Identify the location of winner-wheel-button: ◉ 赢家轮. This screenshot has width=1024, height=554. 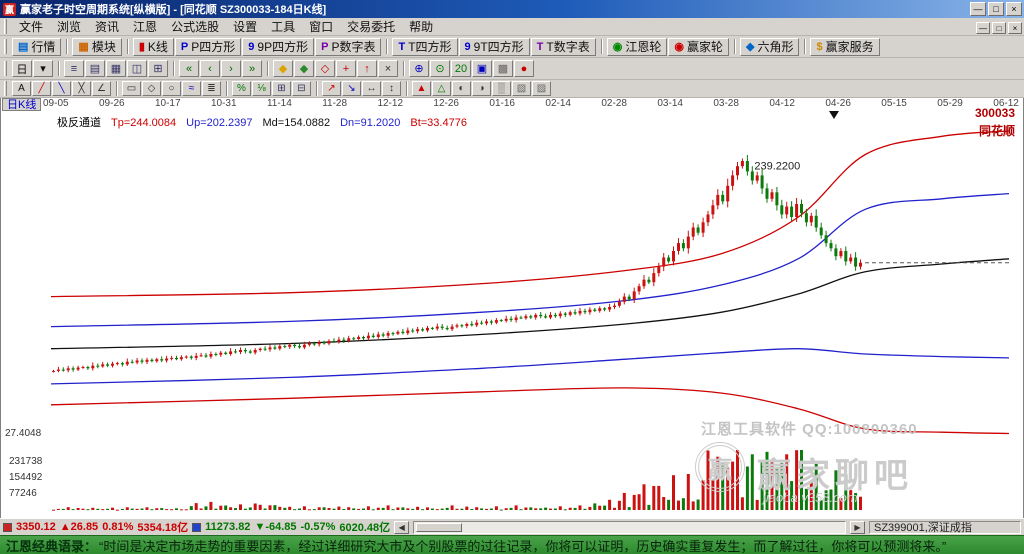
(698, 46).